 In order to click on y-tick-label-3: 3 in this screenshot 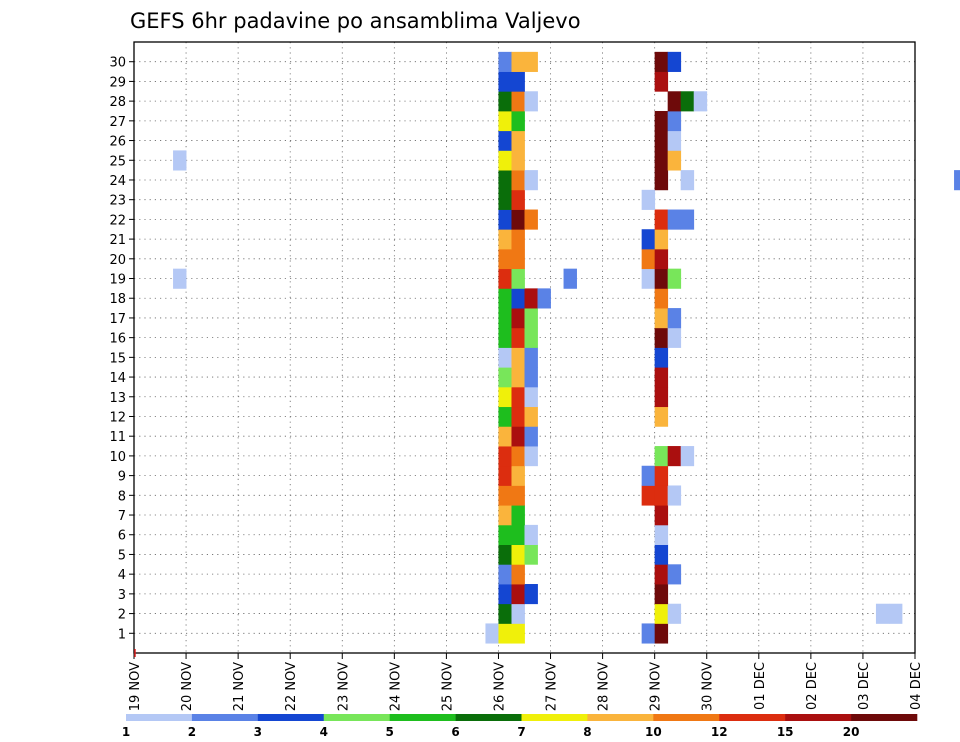, I will do `click(122, 595)`.